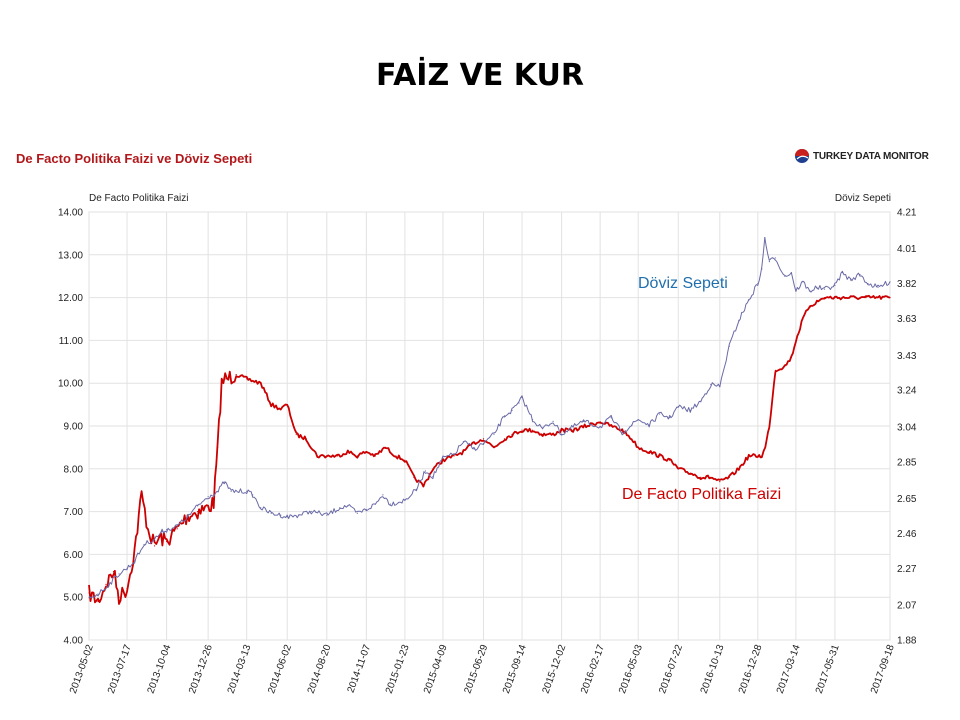 This screenshot has height=720, width=960. Describe the element at coordinates (74, 555) in the screenshot. I see `left-tick-label: 6.00` at that location.